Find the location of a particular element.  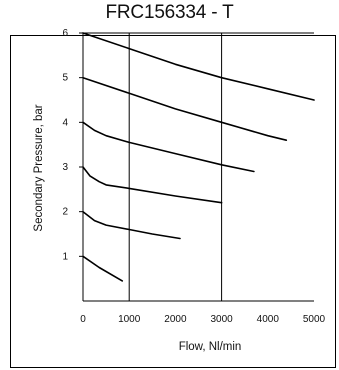

x-tick-label: 3000 is located at coordinates (221, 319).